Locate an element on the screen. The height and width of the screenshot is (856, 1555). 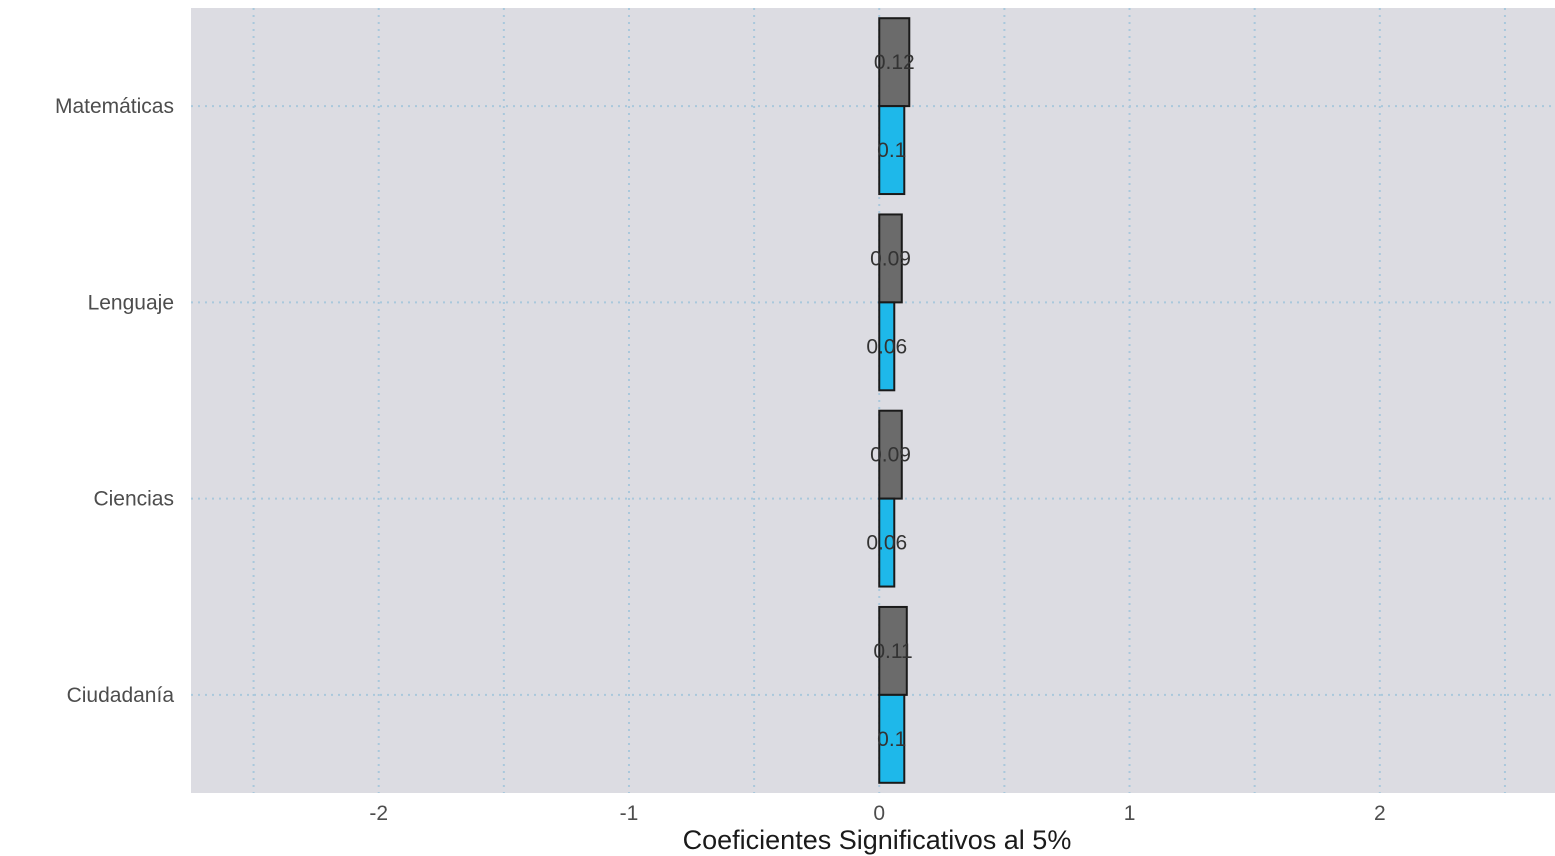
bar-value-label: 0.11 is located at coordinates (892, 651).